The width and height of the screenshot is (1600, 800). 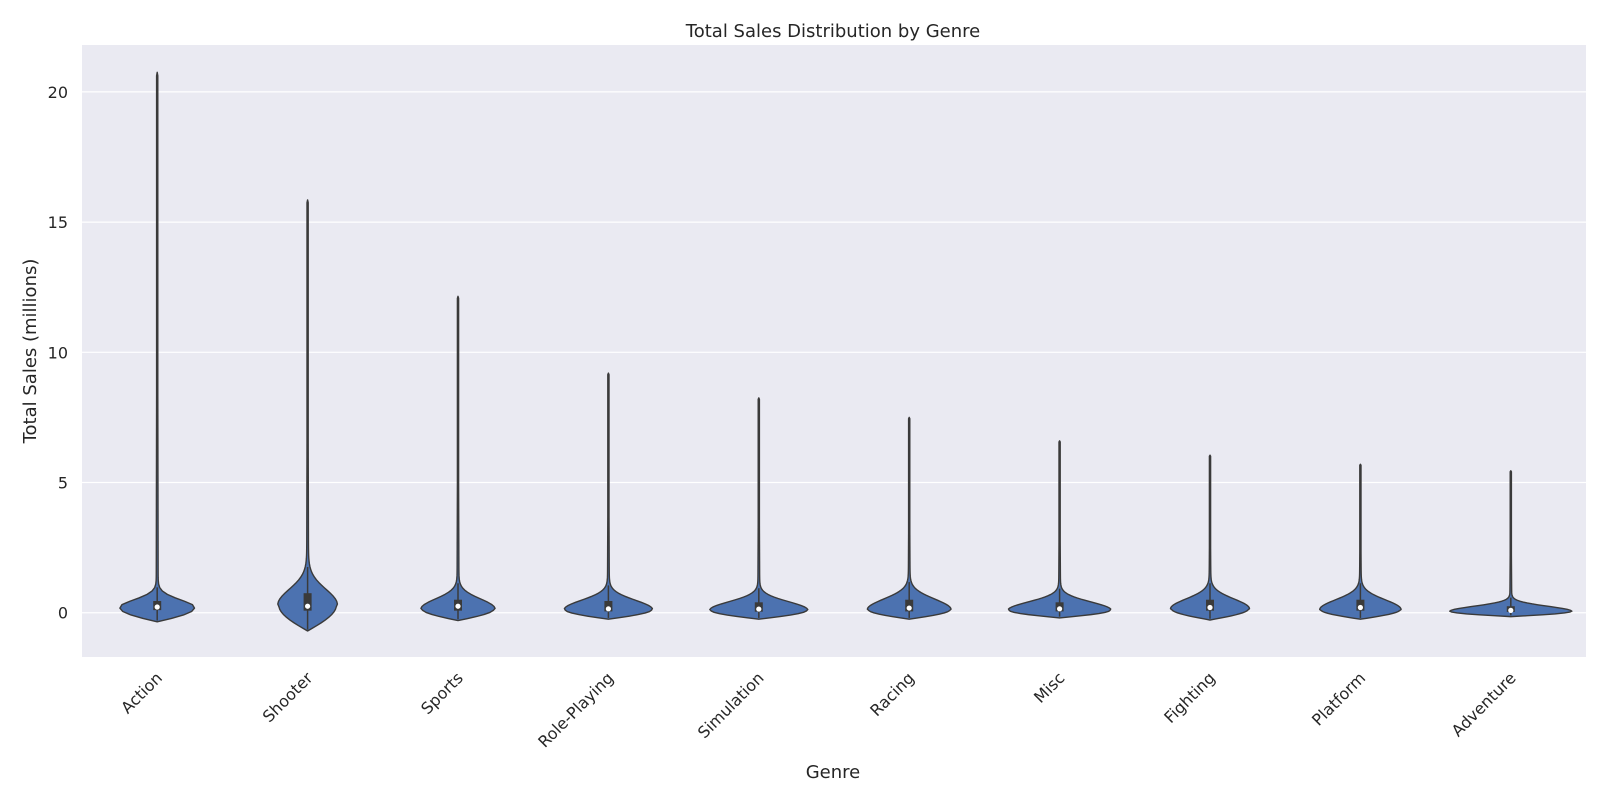 I want to click on chart-title: Total Sales Distribution by Genre, so click(x=832, y=31).